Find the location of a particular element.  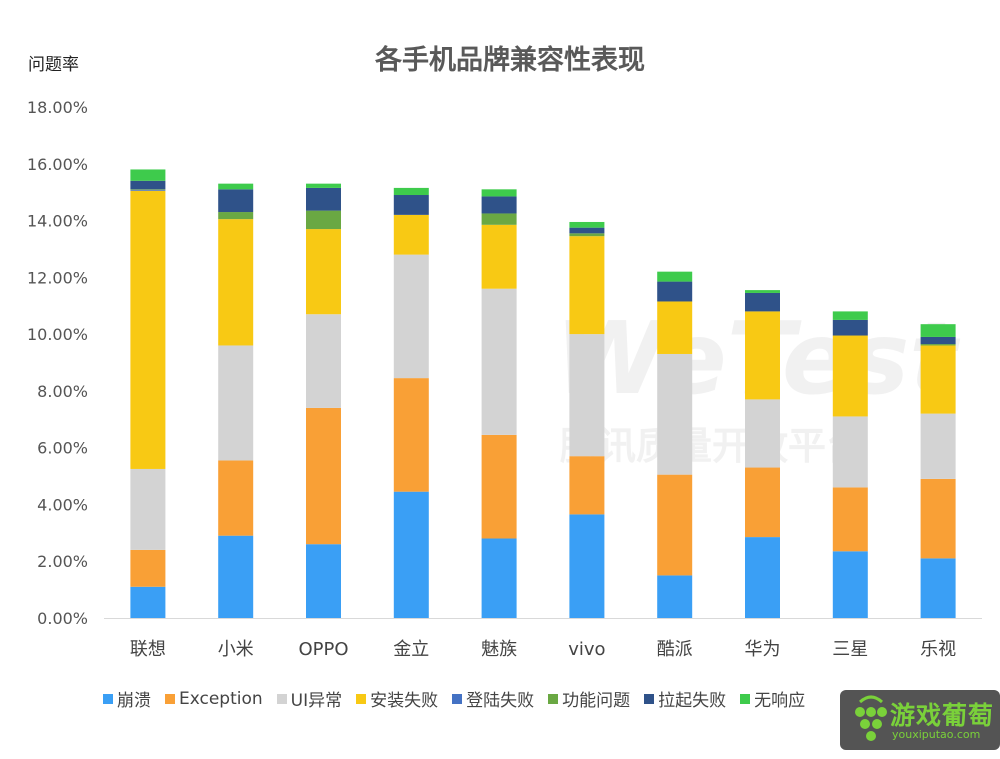

bar-segment-无响应-魅族 is located at coordinates (499, 193).